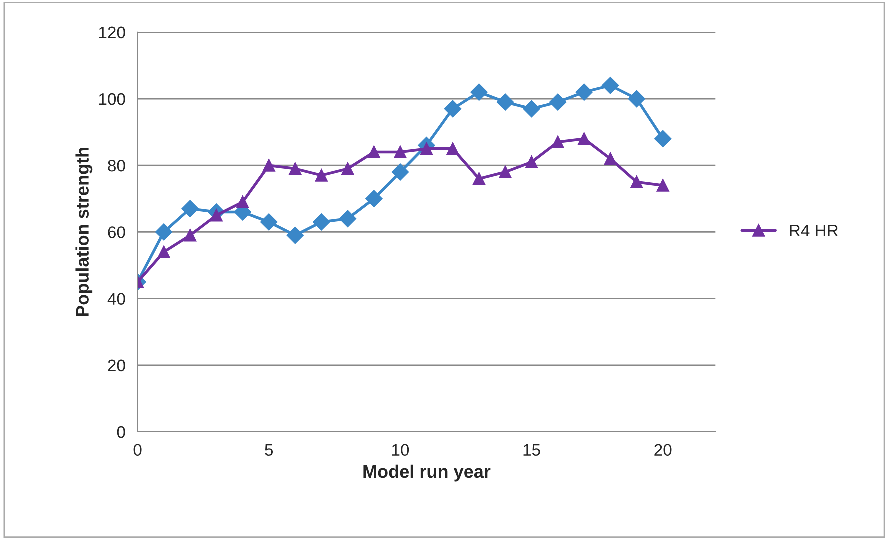  Describe the element at coordinates (663, 450) in the screenshot. I see `x-tick-label: 20` at that location.